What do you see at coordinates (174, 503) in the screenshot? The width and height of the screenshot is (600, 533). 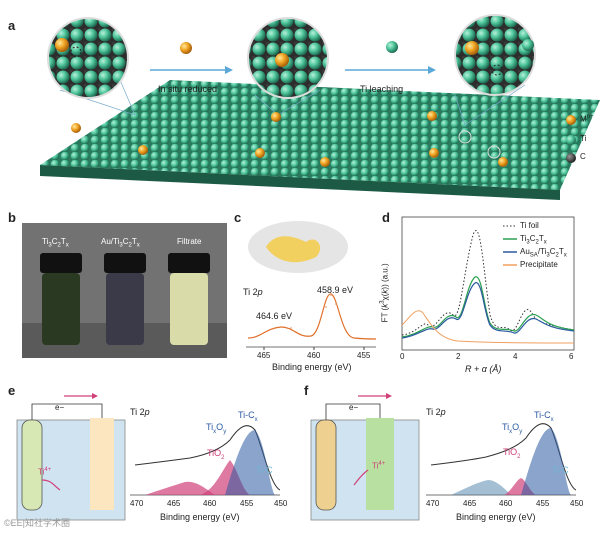 I see `panel-e-xtick-2: 465` at bounding box center [174, 503].